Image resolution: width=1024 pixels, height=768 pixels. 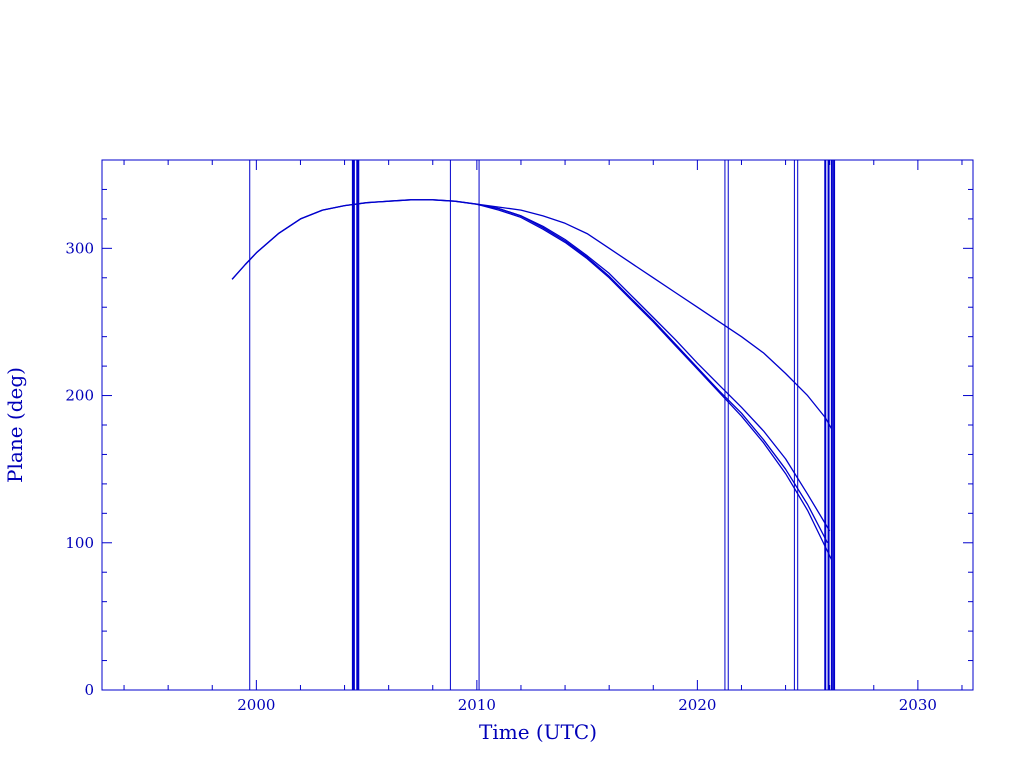 I want to click on series-line, so click(x=653, y=367).